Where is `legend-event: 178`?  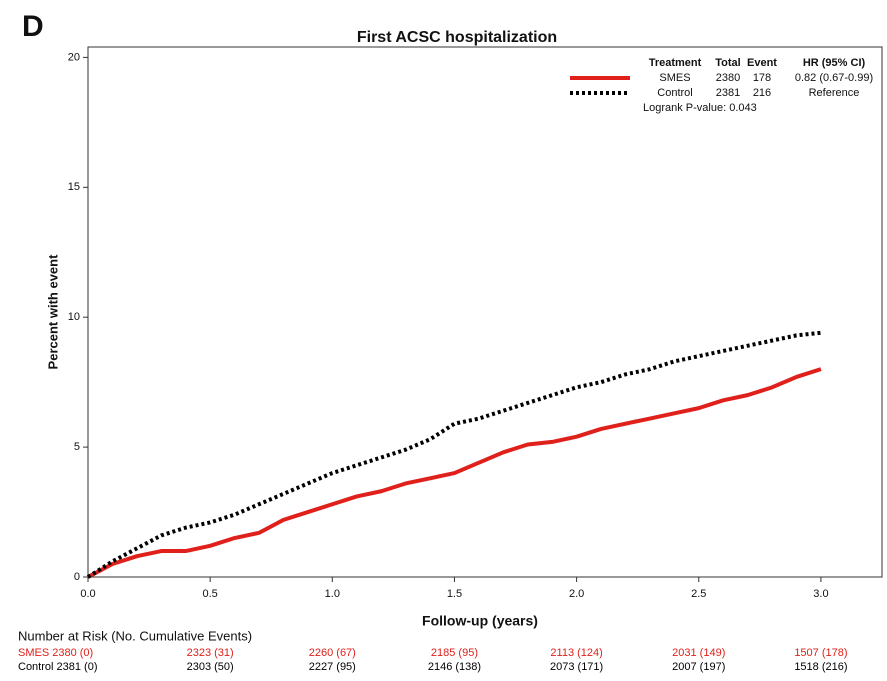 legend-event: 178 is located at coordinates (762, 78).